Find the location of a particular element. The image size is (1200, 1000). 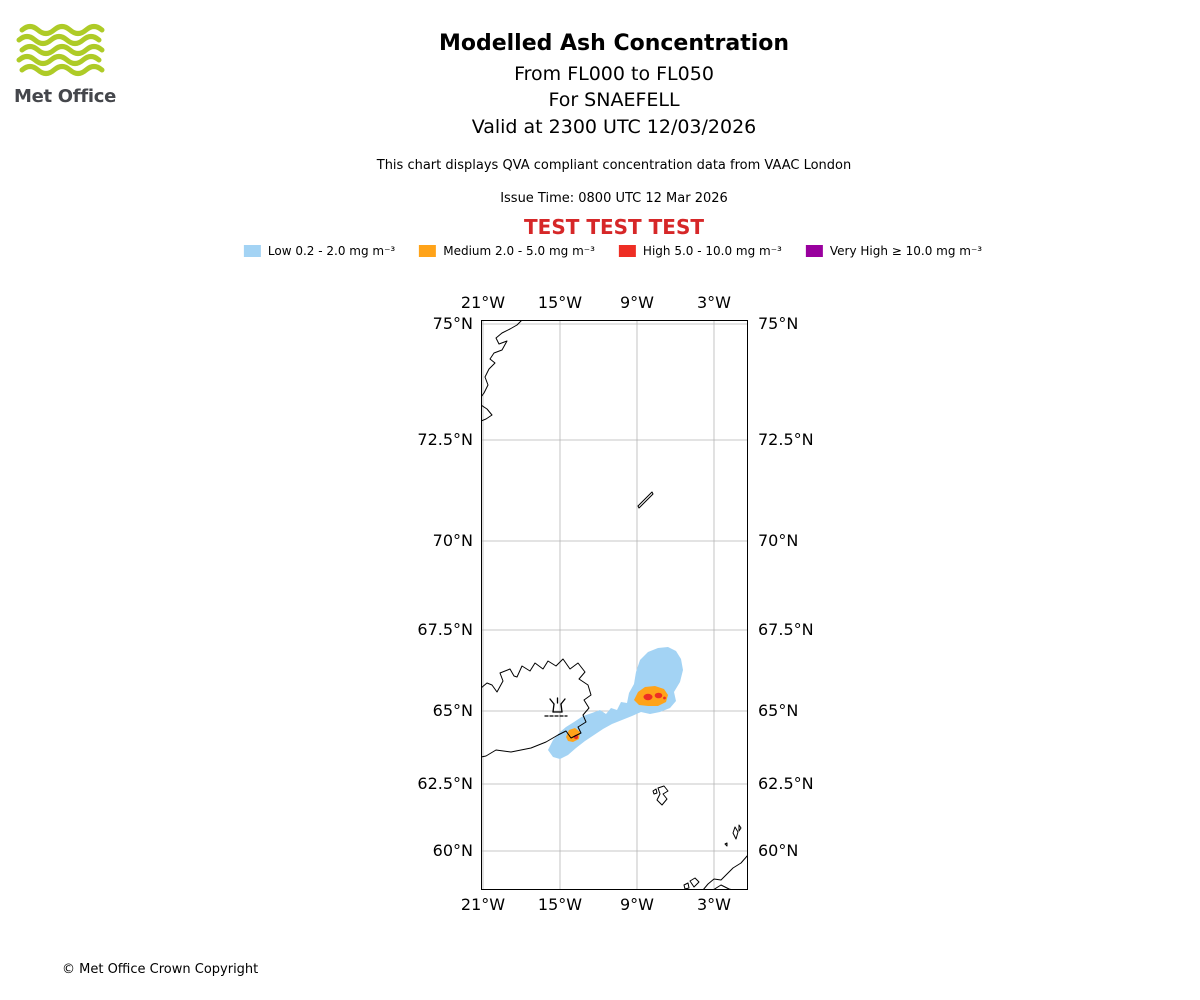

iceland-coastline is located at coordinates (536, 708).